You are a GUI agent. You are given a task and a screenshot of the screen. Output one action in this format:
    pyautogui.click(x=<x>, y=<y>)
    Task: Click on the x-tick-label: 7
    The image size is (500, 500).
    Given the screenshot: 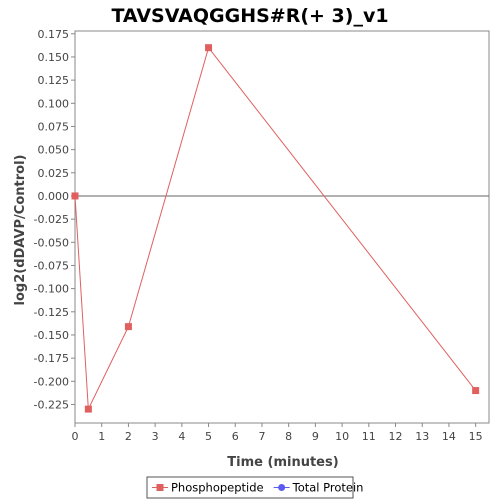 What is the action you would take?
    pyautogui.click(x=261, y=436)
    